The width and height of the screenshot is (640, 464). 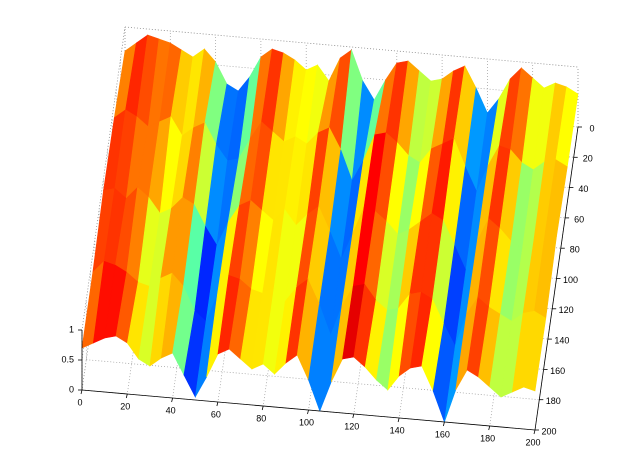 What do you see at coordinates (588, 159) in the screenshot?
I see `y-tick-label: 20` at bounding box center [588, 159].